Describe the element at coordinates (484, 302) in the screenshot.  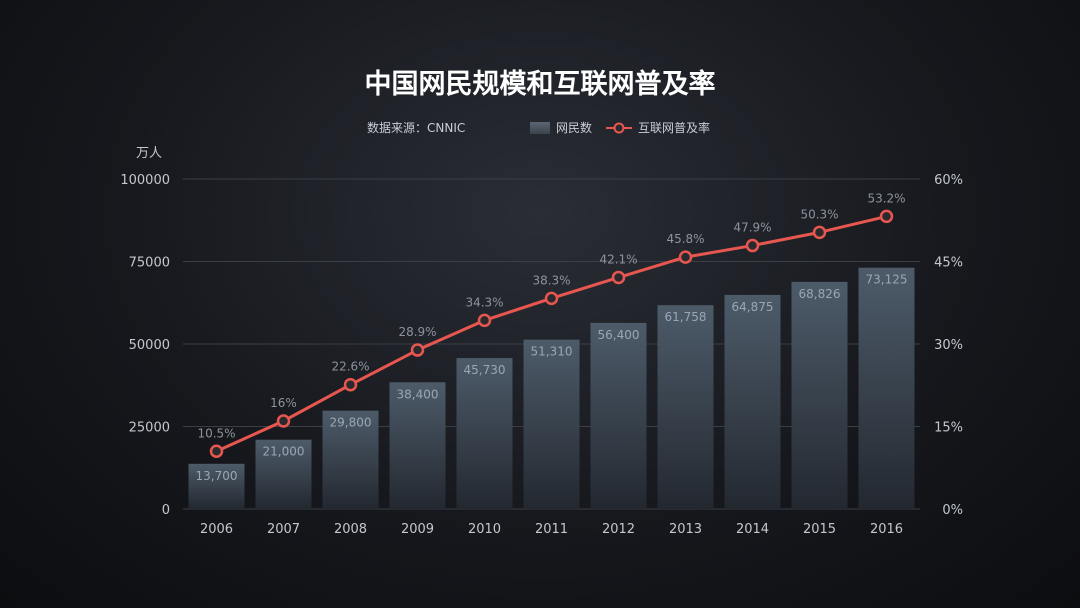
I see `line-point-label: 34.3%` at that location.